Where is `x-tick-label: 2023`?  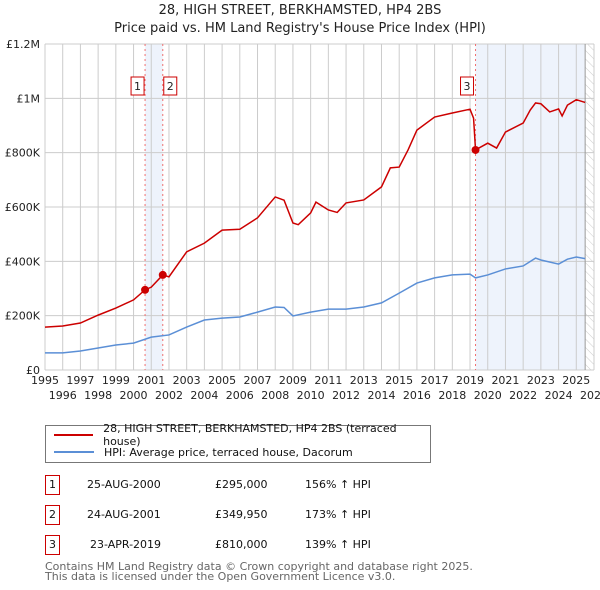
x-tick-label: 2023 is located at coordinates (541, 380).